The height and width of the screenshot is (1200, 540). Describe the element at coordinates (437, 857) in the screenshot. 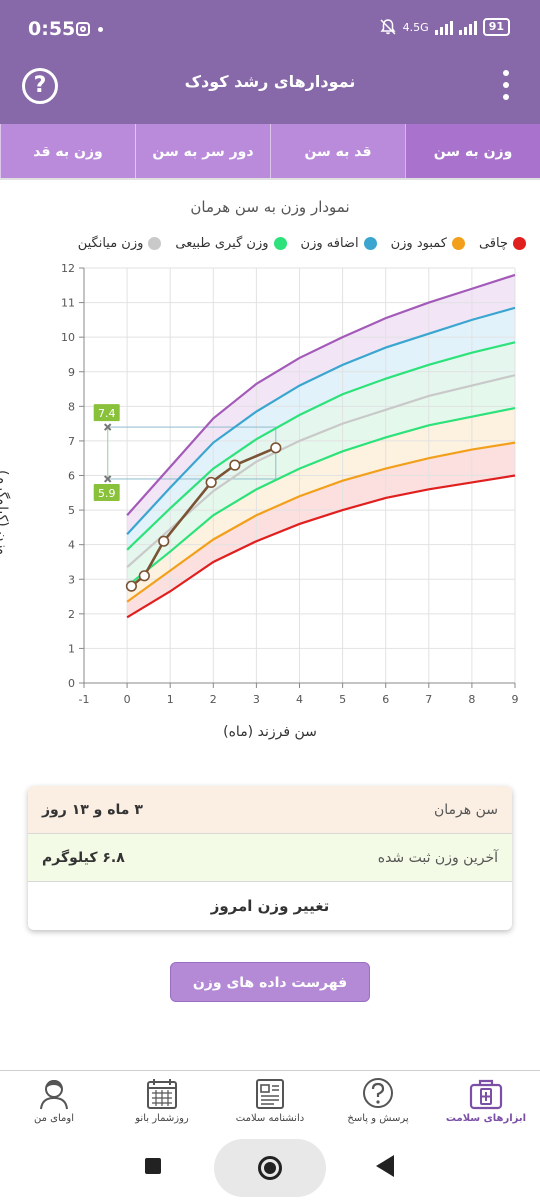

I see `weight-label: آخرین وزن ثبت شده` at that location.